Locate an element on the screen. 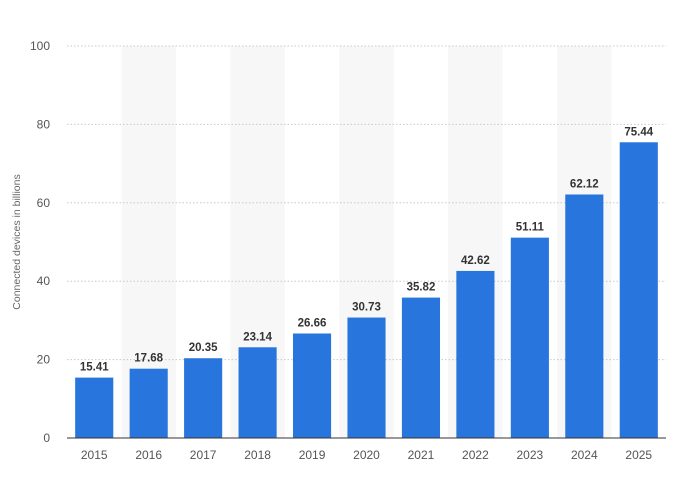 This screenshot has height=479, width=683. x-tick-label-2023: 2023 is located at coordinates (530, 455).